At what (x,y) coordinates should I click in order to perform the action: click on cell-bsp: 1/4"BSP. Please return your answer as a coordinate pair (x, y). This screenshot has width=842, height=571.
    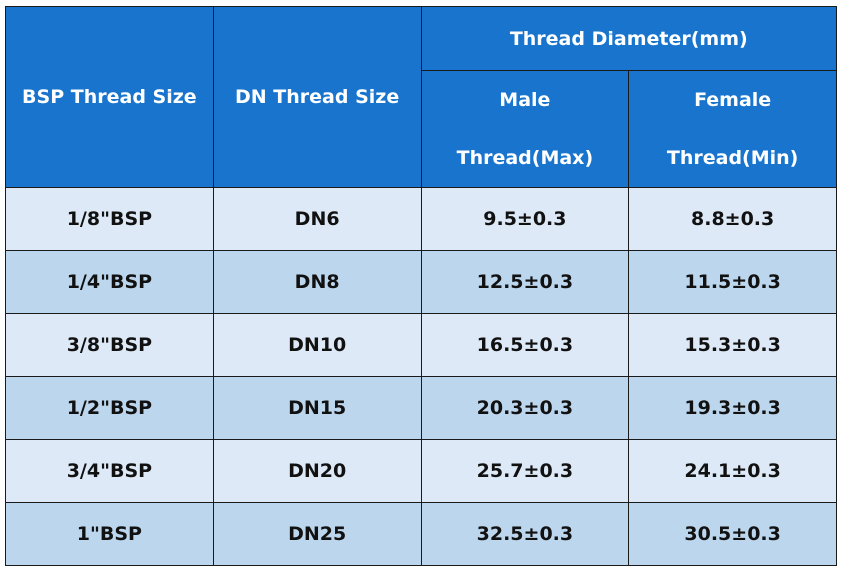
    Looking at the image, I should click on (109, 282).